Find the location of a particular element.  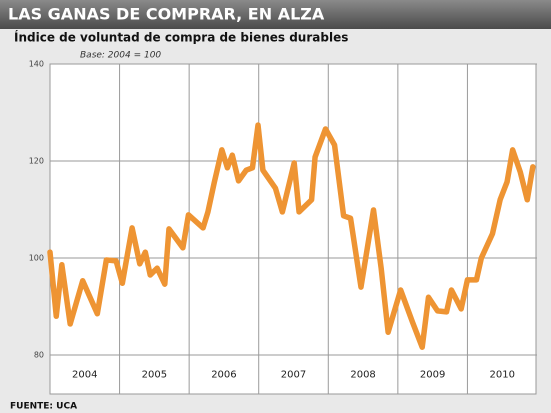

x-tick-label: 2007 is located at coordinates (293, 375).